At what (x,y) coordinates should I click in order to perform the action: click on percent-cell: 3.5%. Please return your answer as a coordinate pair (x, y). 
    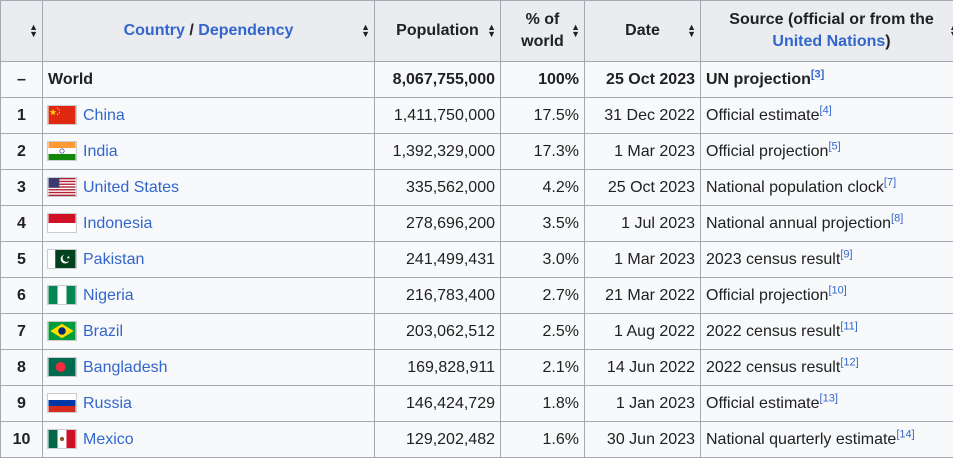
    Looking at the image, I should click on (543, 224).